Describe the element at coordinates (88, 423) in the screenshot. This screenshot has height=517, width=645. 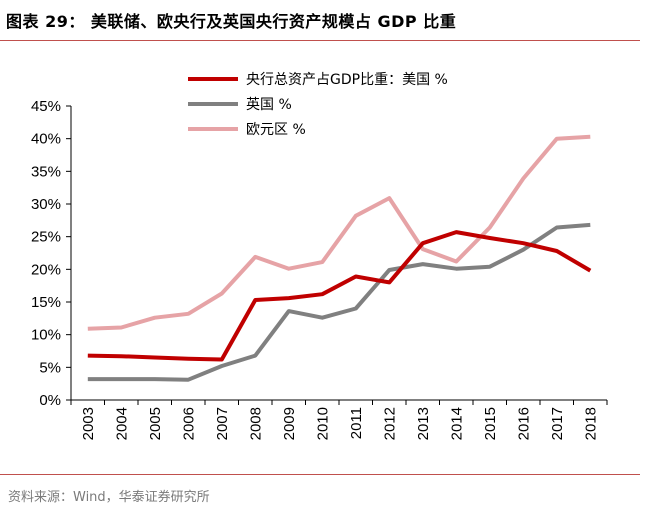
I see `x-tick-label: 2003` at that location.